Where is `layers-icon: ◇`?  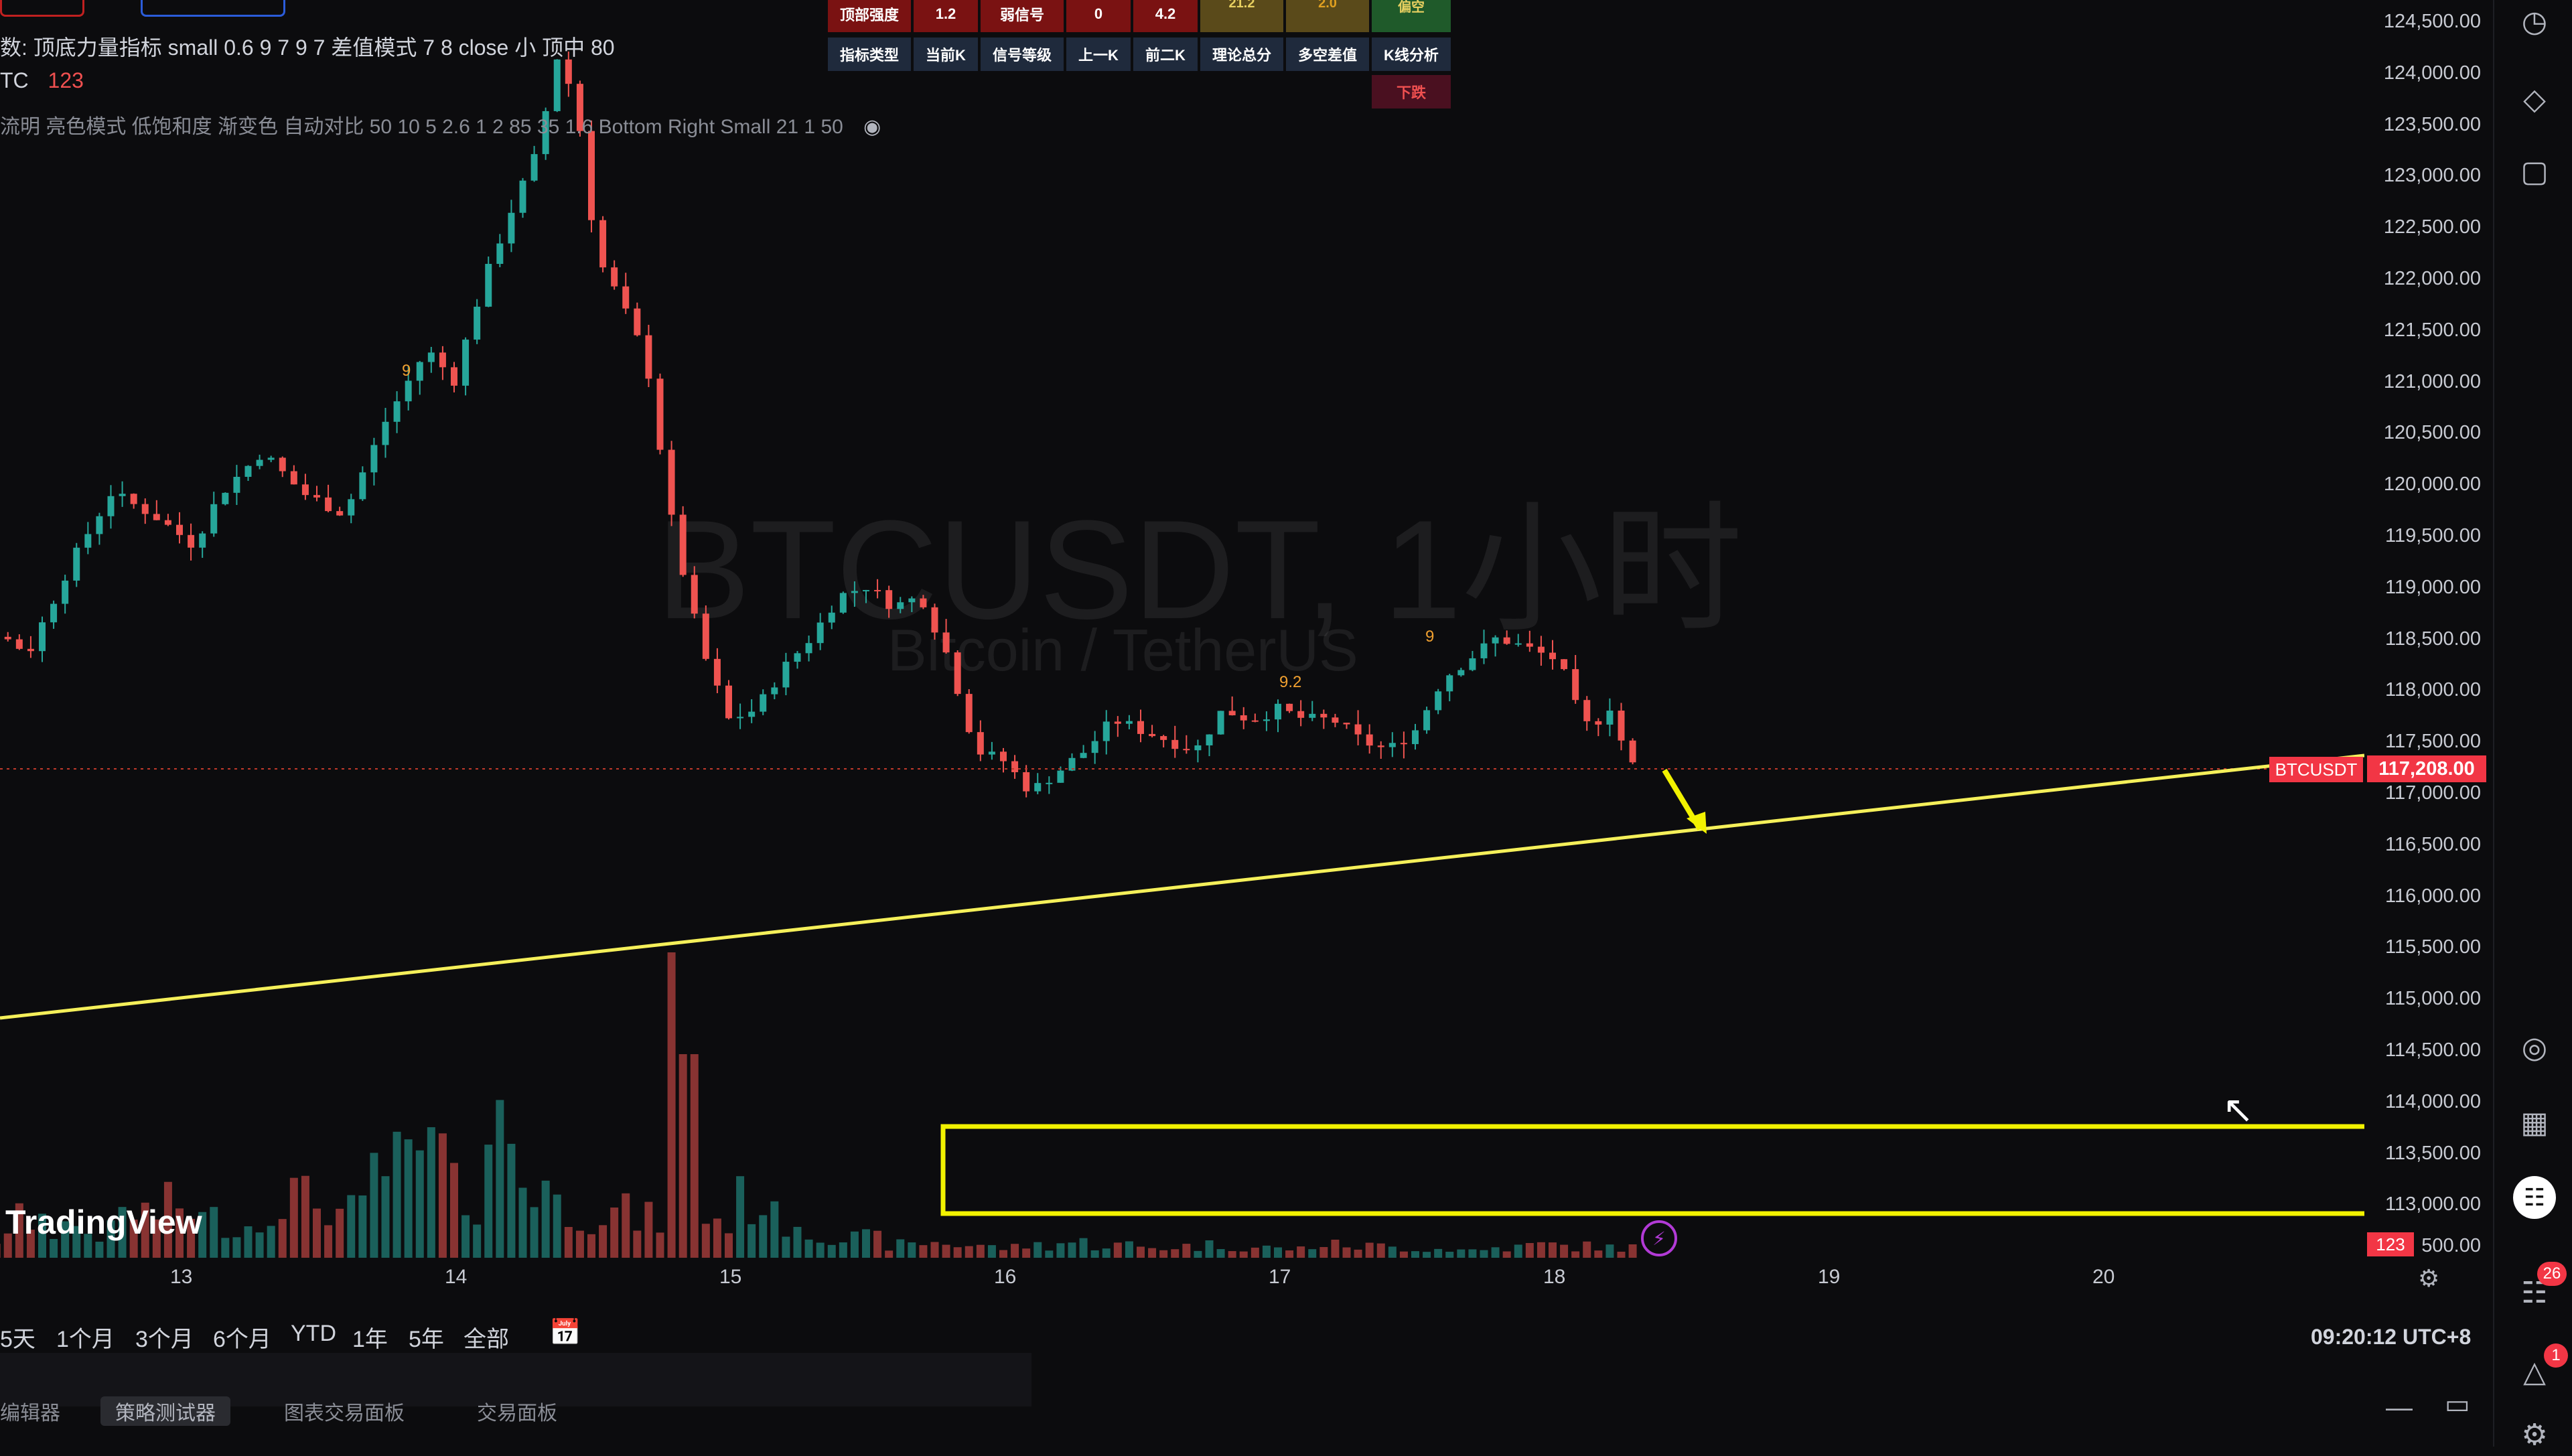
layers-icon: ◇ is located at coordinates (2534, 99).